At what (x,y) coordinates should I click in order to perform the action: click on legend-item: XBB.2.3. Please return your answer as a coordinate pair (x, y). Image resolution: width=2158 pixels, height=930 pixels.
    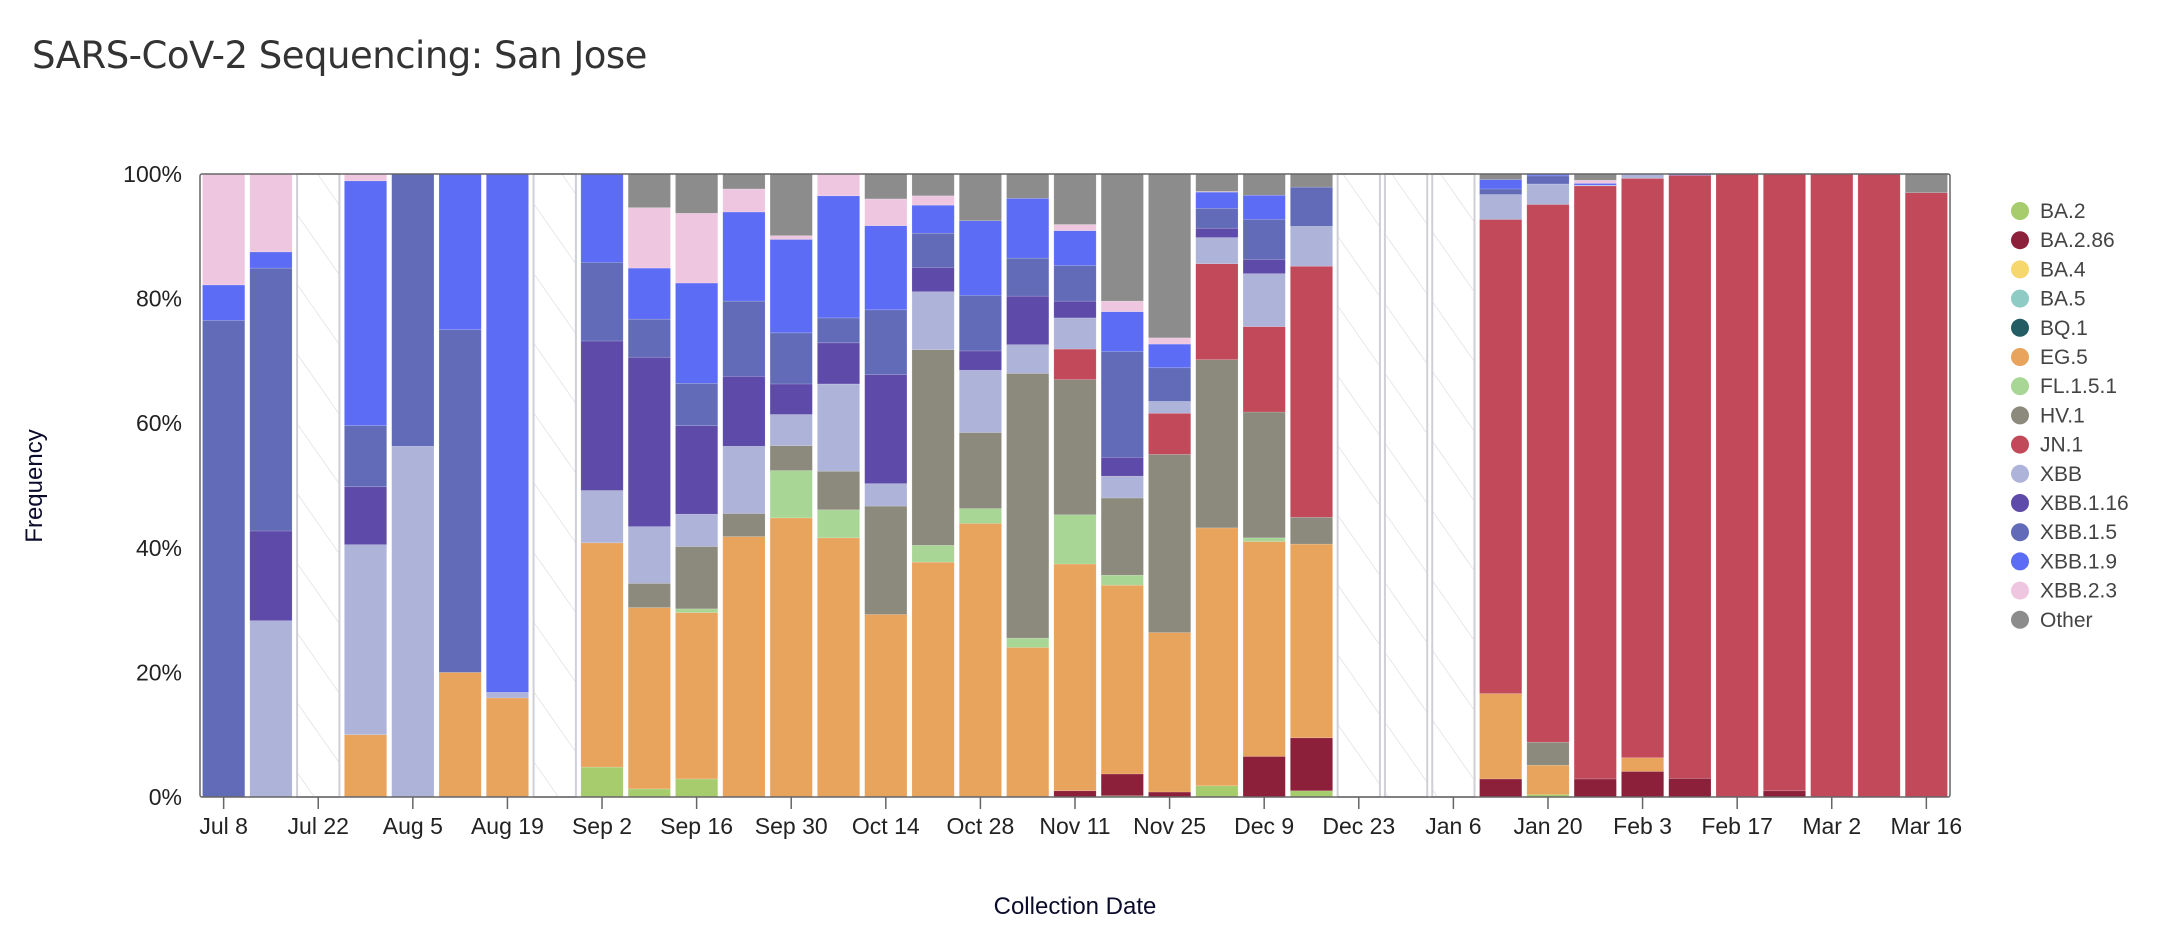
    Looking at the image, I should click on (2064, 591).